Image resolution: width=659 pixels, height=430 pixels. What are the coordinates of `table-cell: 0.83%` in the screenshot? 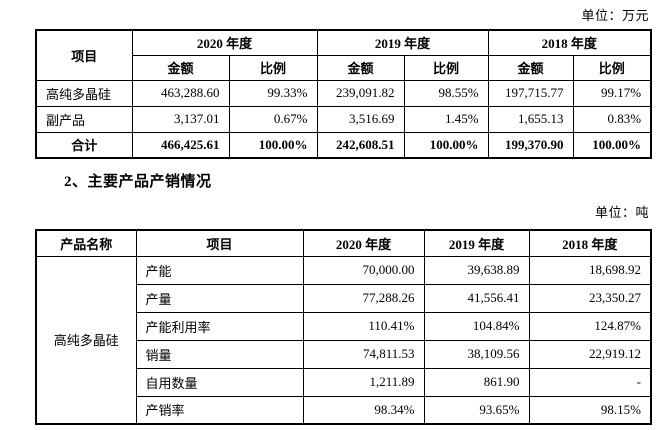 It's located at (612, 119).